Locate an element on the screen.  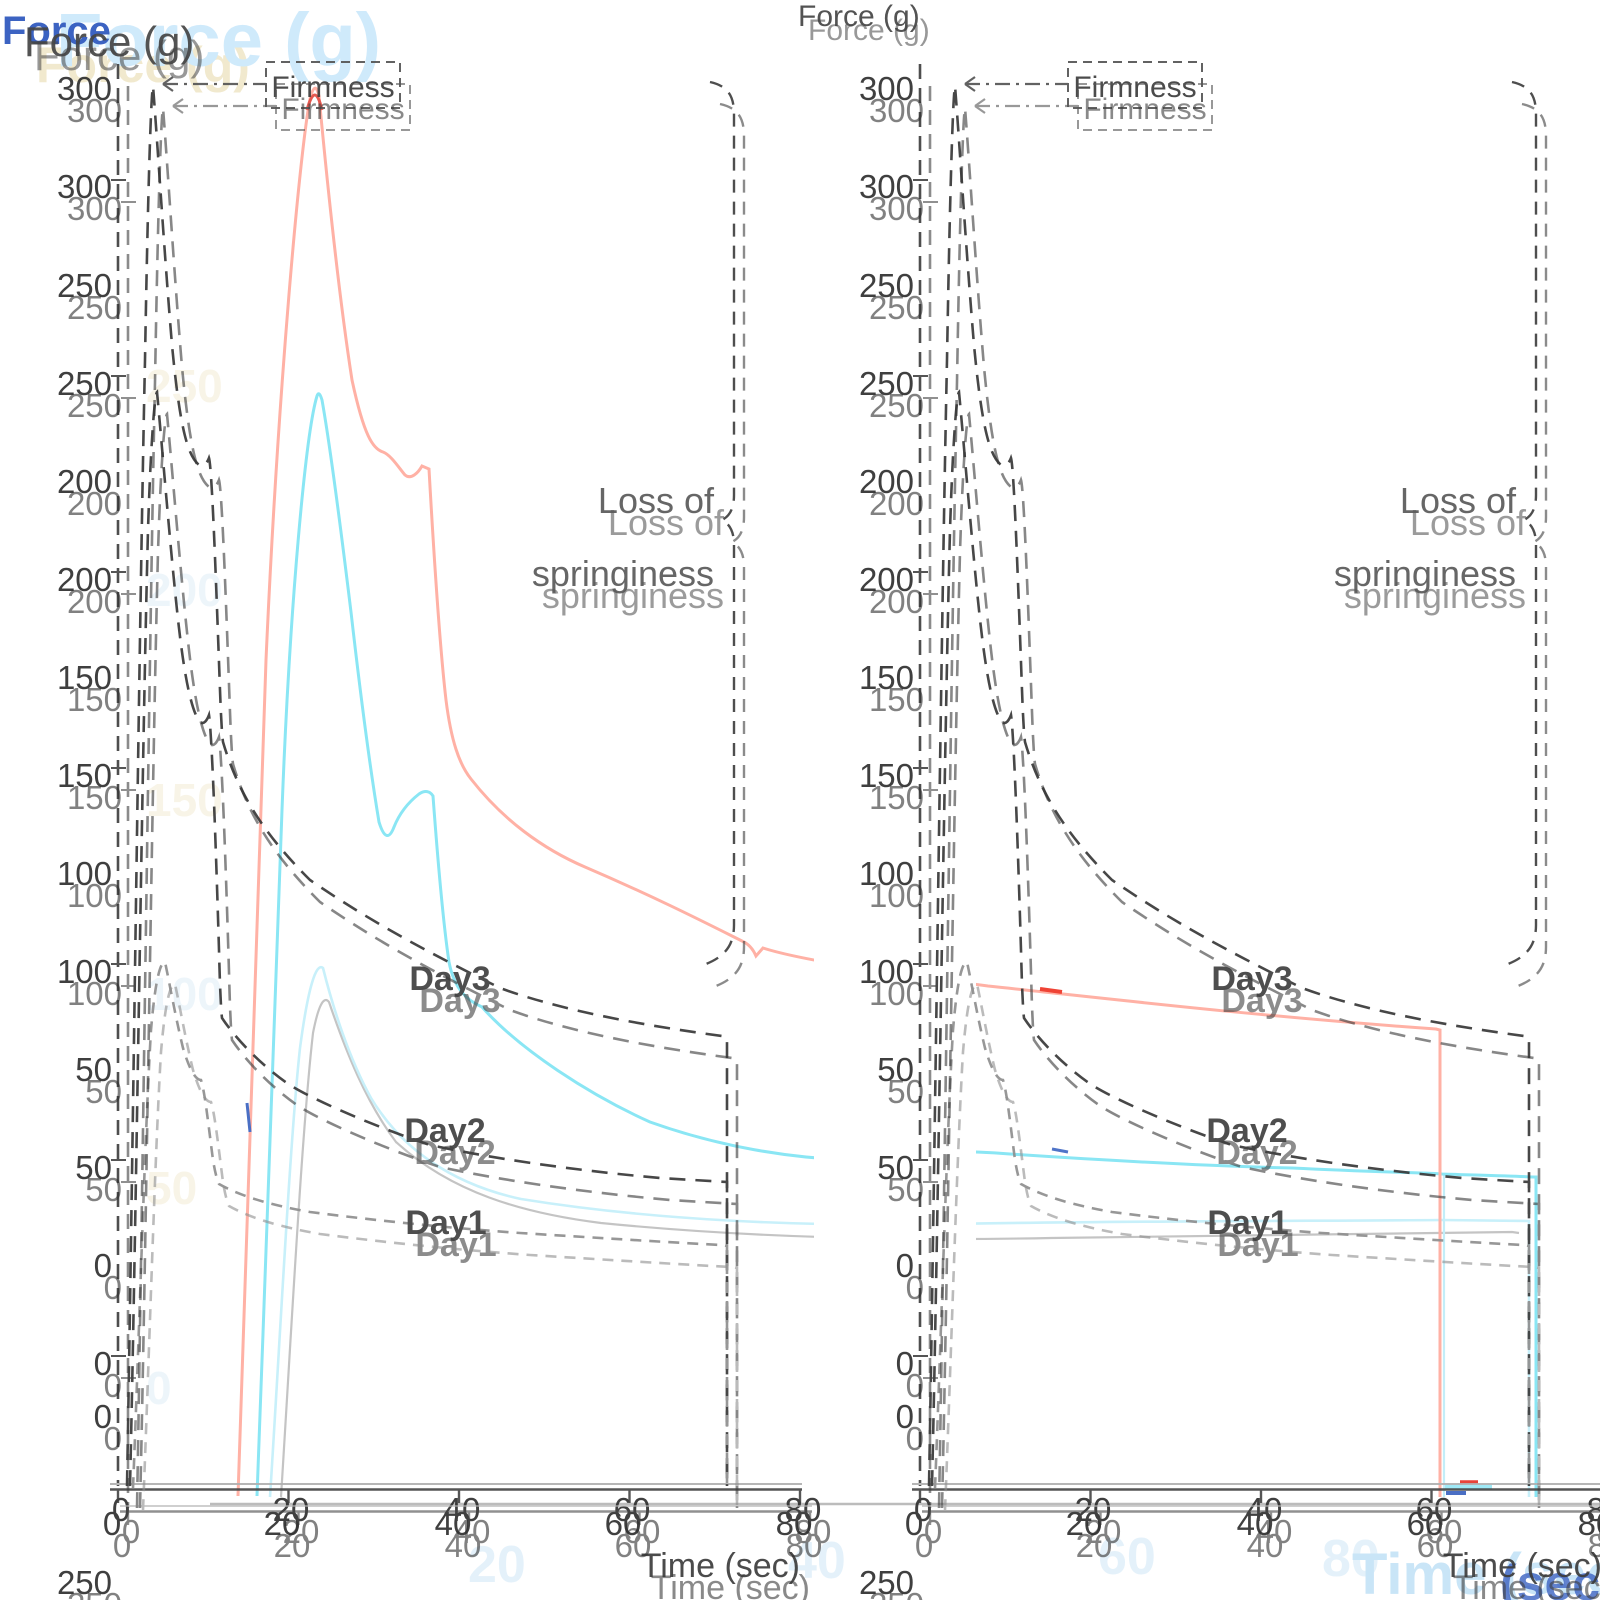
svg-text: 80 is located at coordinates (1351, 1559).